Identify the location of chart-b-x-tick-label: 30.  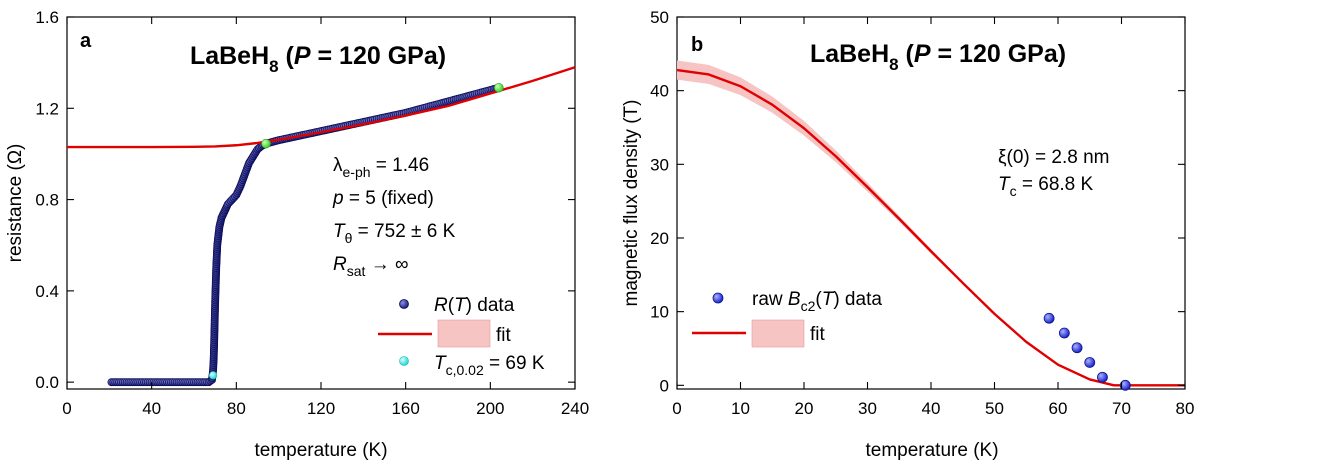
(867, 408).